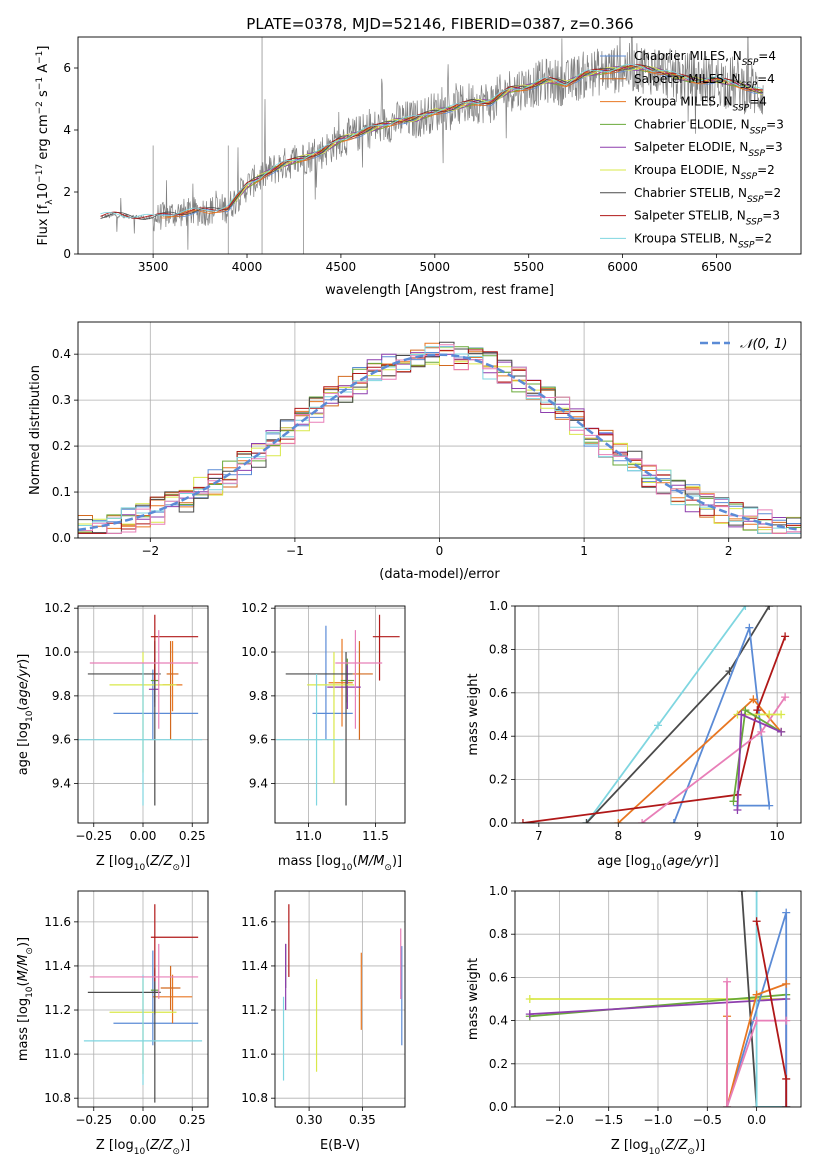 This screenshot has height=1170, width=819. Describe the element at coordinates (657, 1120) in the screenshot. I see `x-tick-label: −1.0` at that location.